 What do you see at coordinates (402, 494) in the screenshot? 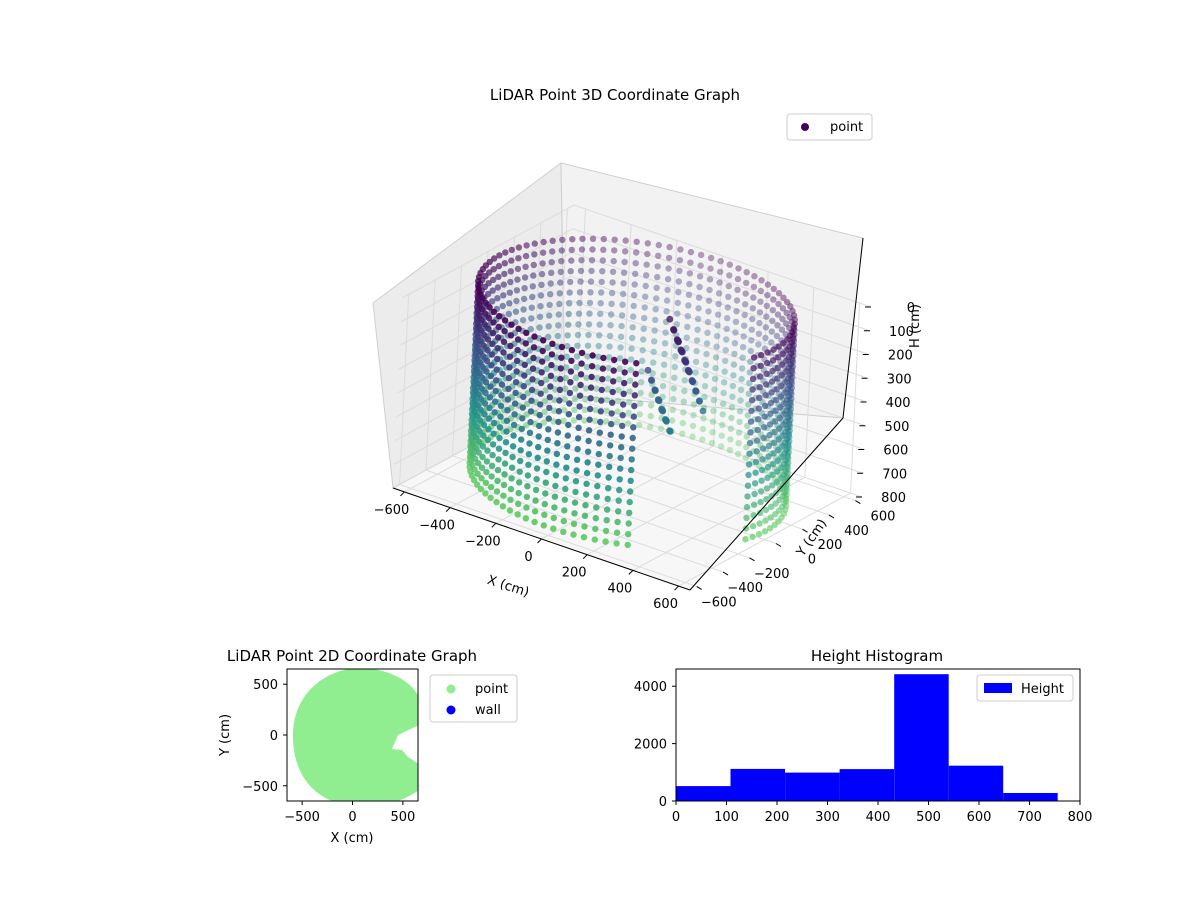
I see `x-tick` at bounding box center [402, 494].